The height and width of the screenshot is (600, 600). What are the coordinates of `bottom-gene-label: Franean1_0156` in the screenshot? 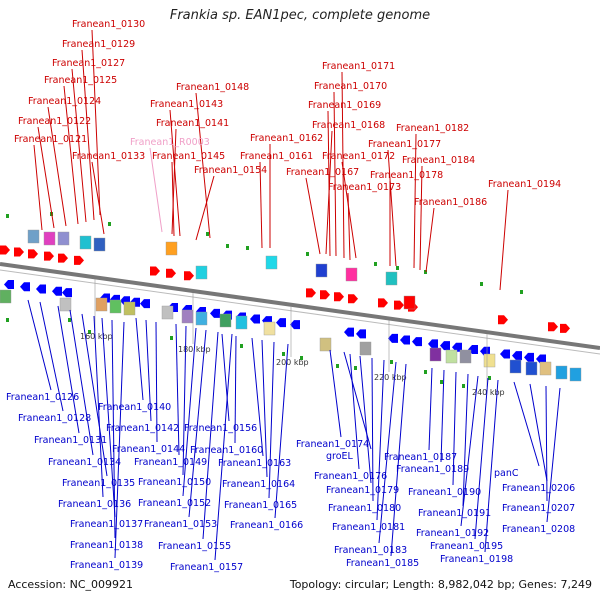 It's located at (220, 428).